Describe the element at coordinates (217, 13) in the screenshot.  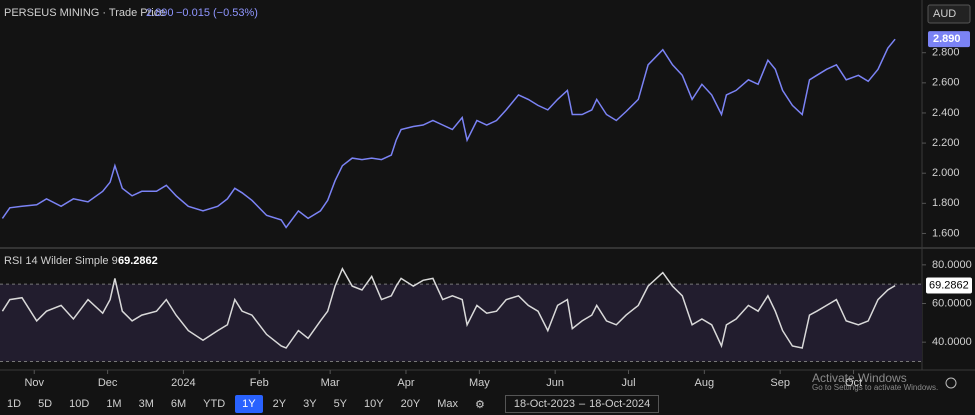
I see `header-change: −0.015 (−0.53%)` at that location.